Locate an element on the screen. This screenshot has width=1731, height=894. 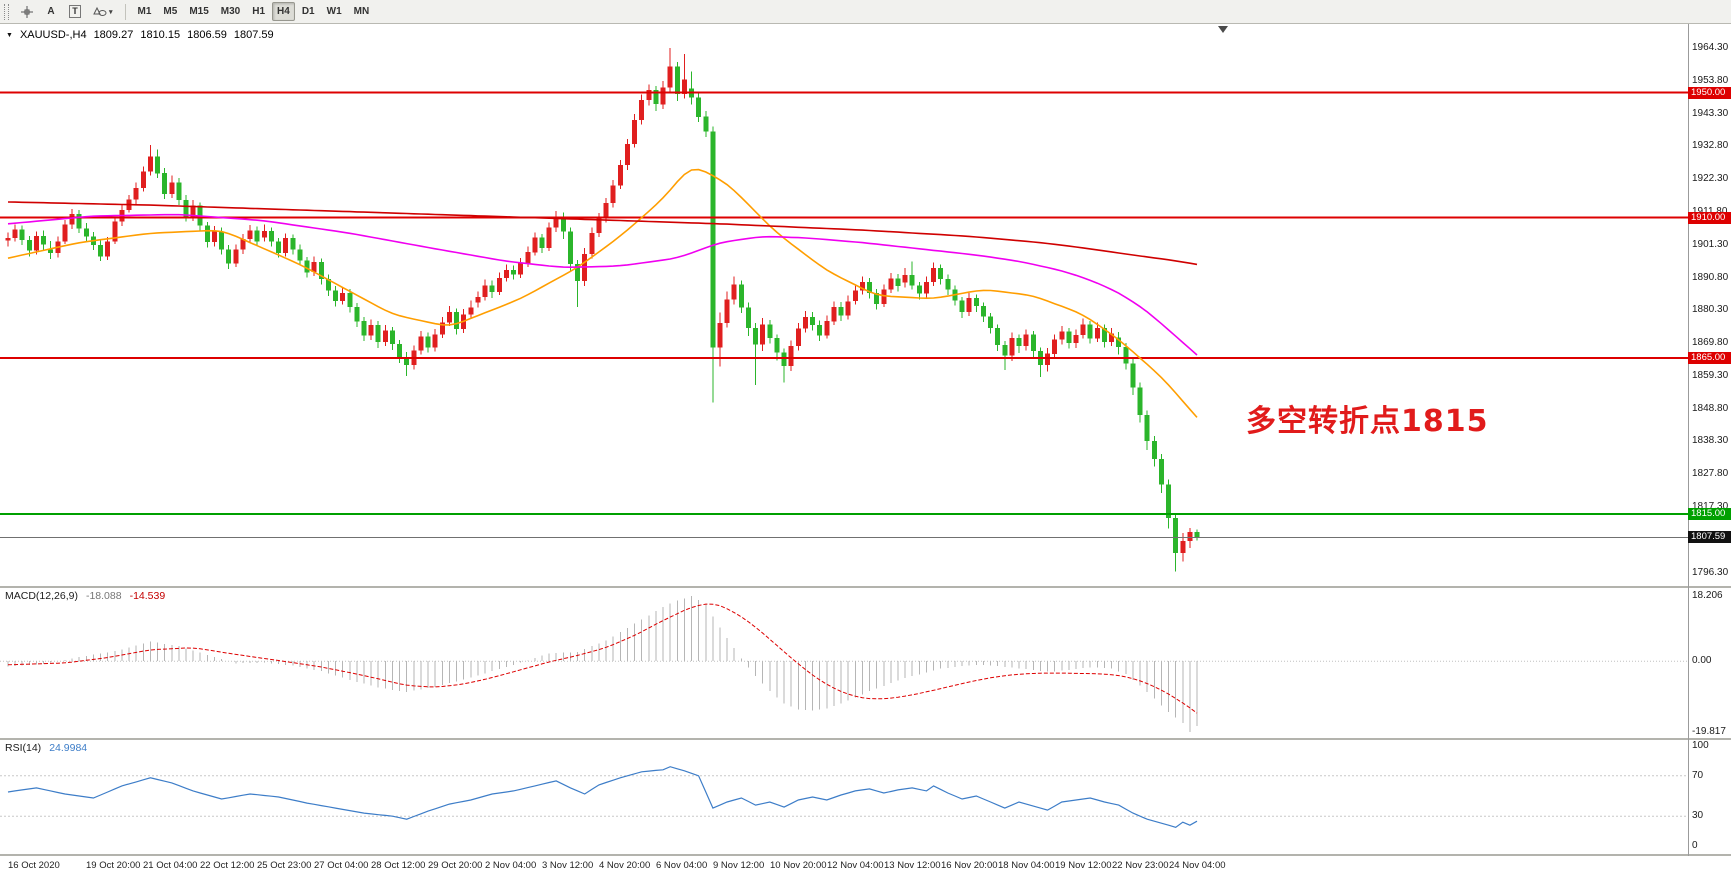
price-tick: 1869.80 is located at coordinates (1710, 343).